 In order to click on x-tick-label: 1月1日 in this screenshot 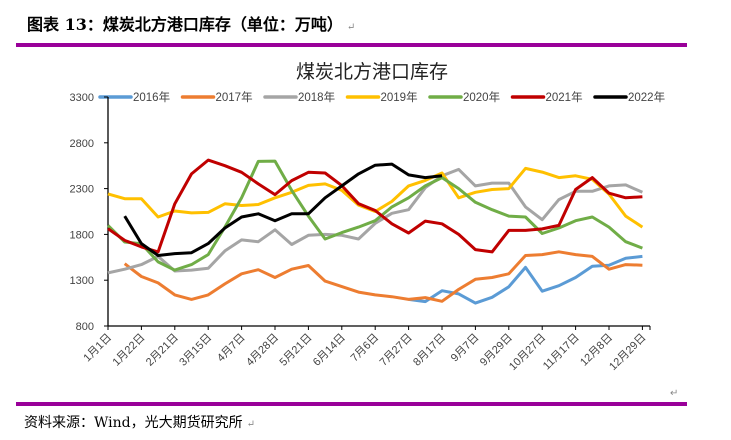, I will do `click(97, 348)`.